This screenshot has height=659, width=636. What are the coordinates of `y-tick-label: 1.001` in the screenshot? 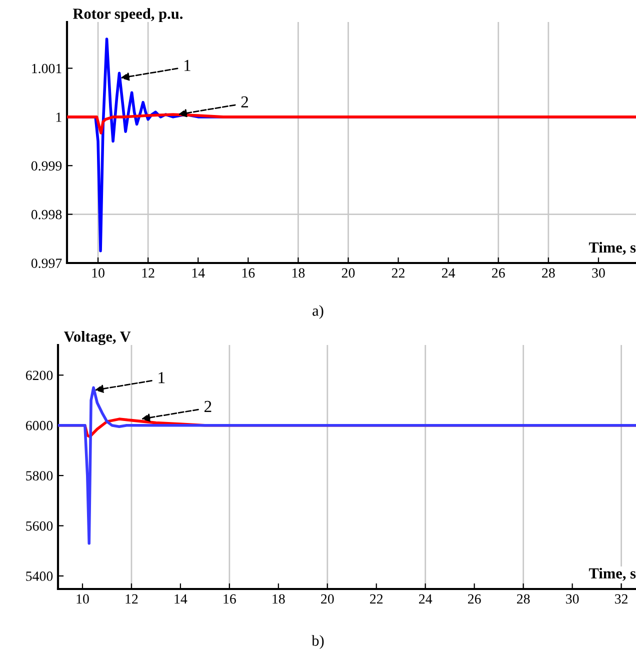 It's located at (47, 69).